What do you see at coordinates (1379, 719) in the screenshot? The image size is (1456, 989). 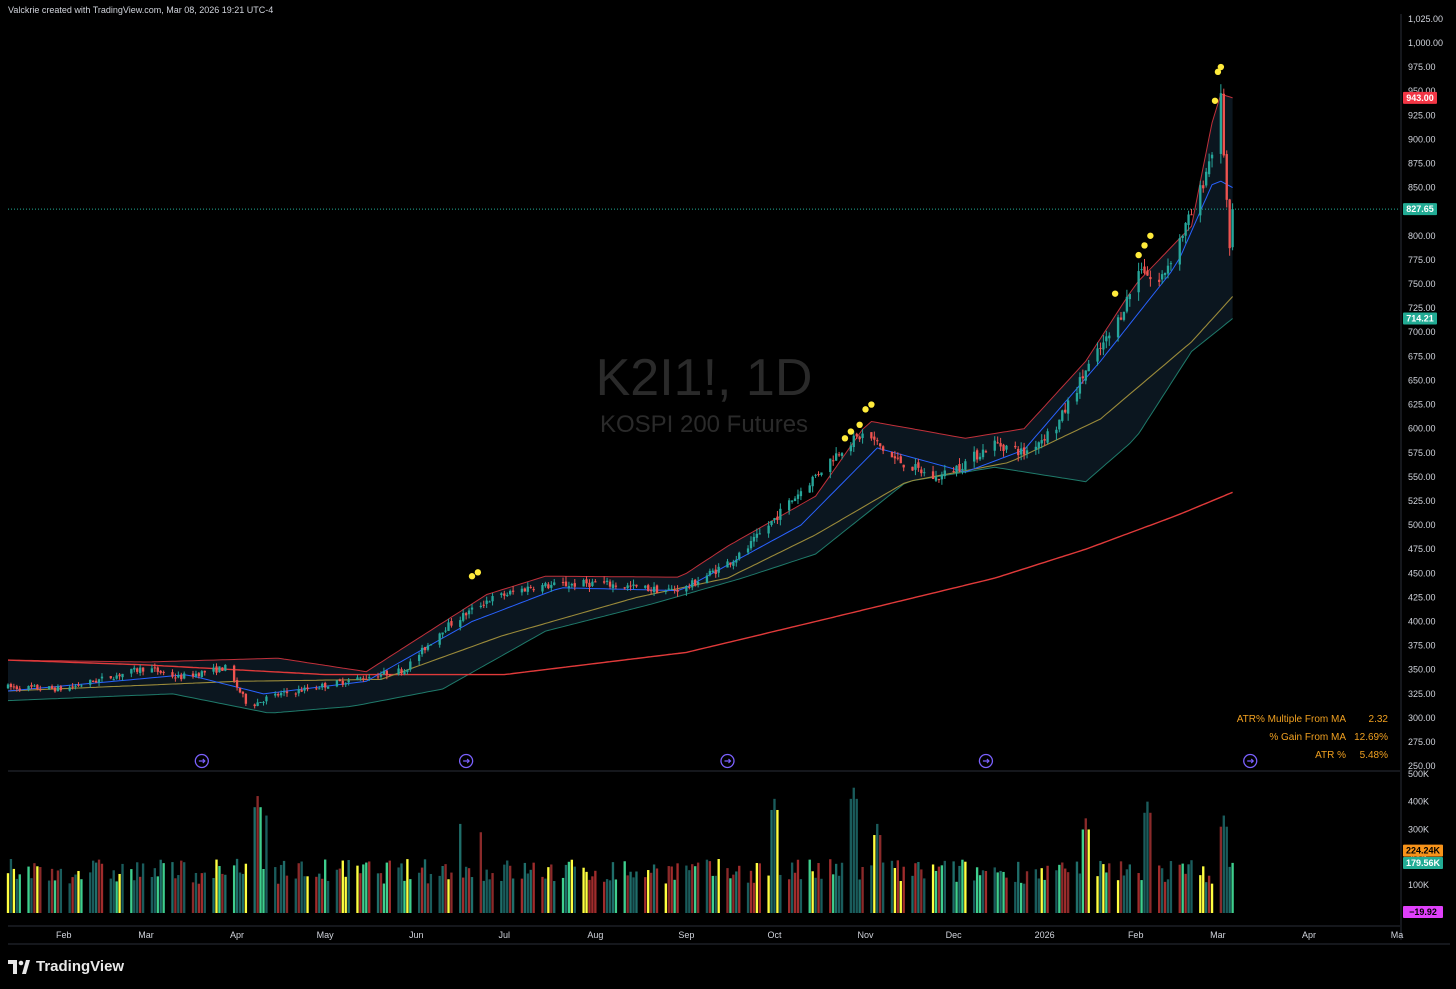 I see `stat-value: 2.32` at bounding box center [1379, 719].